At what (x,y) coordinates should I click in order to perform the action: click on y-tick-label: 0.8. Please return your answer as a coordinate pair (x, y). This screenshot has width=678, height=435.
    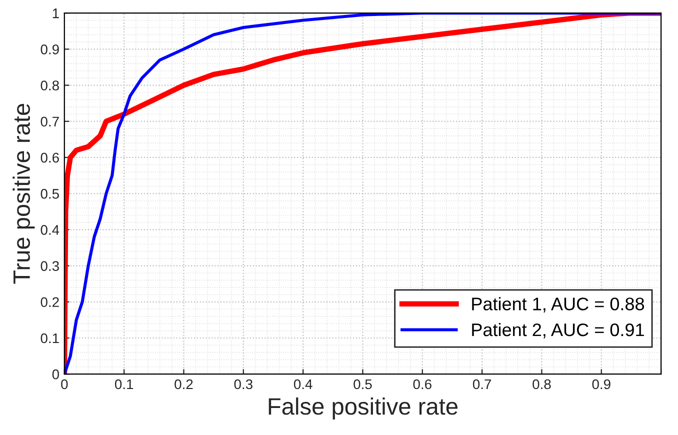
    Looking at the image, I should click on (49, 85).